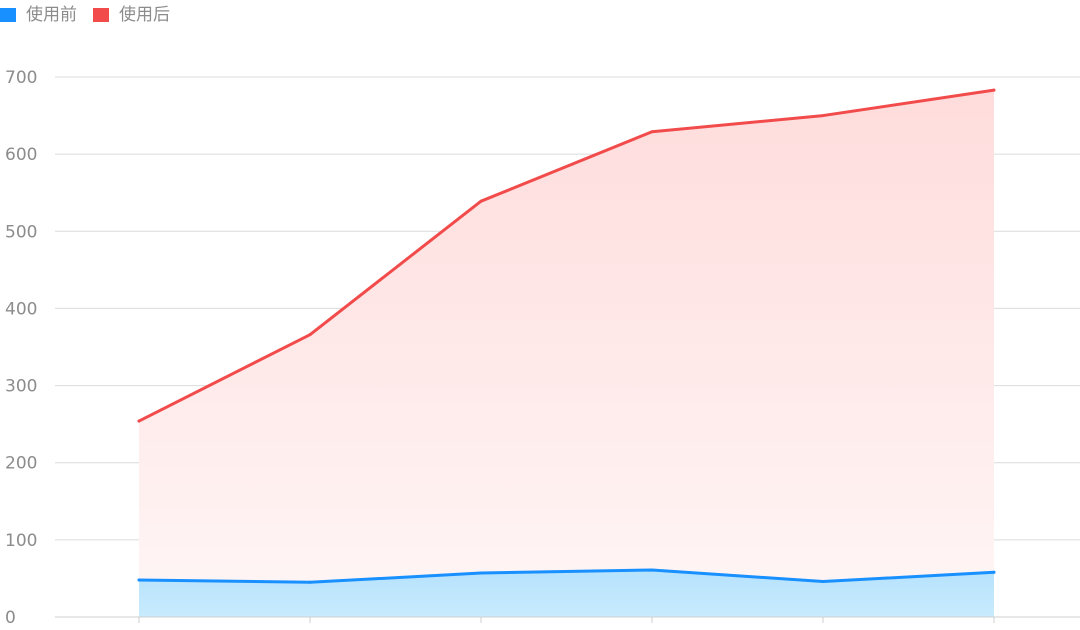 This screenshot has height=630, width=1080. I want to click on legend: 使用前 使用后, so click(93, 15).